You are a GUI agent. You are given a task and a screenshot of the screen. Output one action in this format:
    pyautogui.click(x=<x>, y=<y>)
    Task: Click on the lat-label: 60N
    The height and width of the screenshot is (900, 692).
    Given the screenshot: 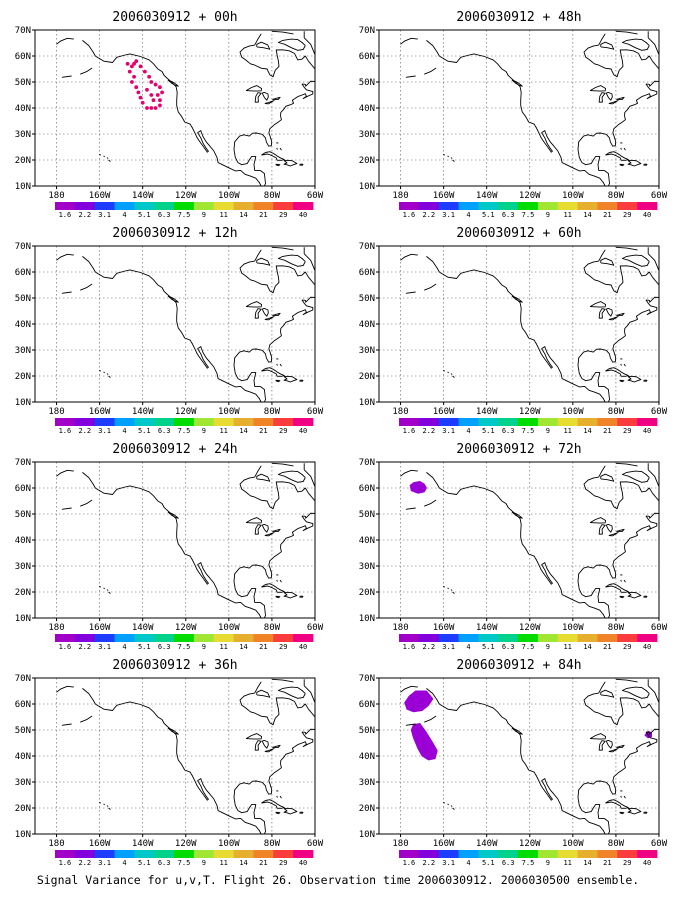 What is the action you would take?
    pyautogui.click(x=23, y=57)
    